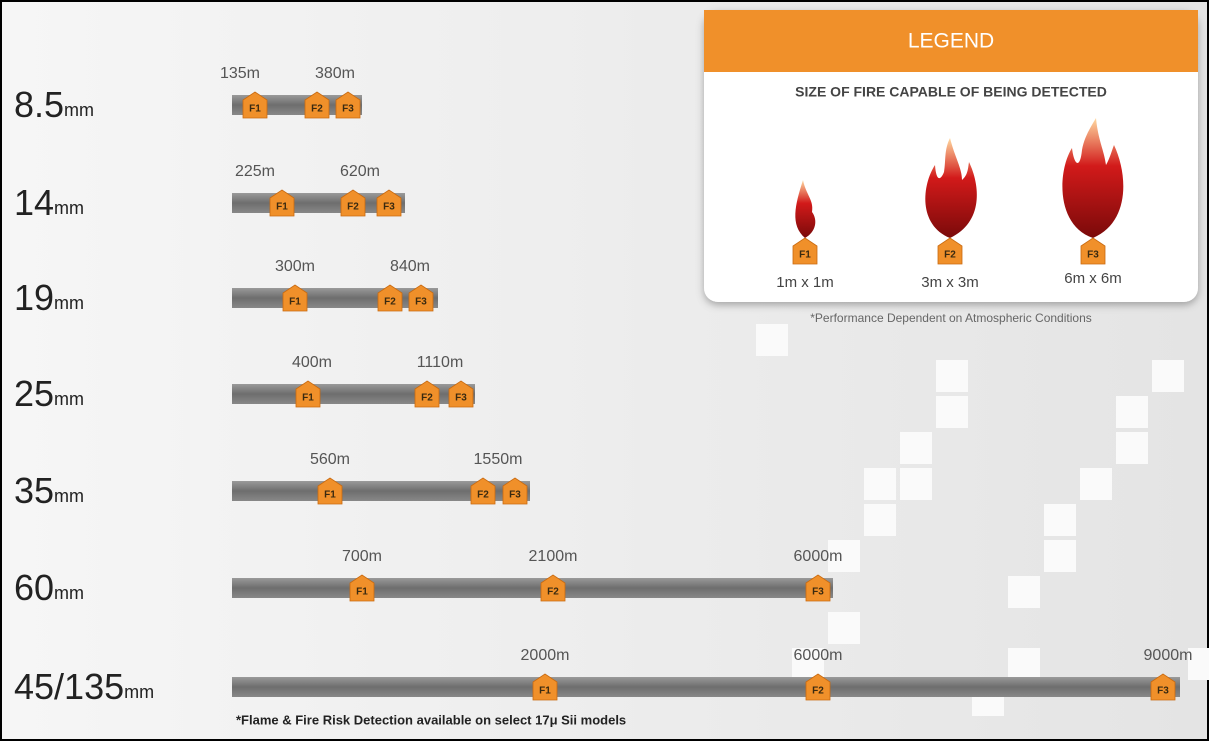 This screenshot has width=1209, height=746. Describe the element at coordinates (39, 104) in the screenshot. I see `lens-size: 8.5` at that location.